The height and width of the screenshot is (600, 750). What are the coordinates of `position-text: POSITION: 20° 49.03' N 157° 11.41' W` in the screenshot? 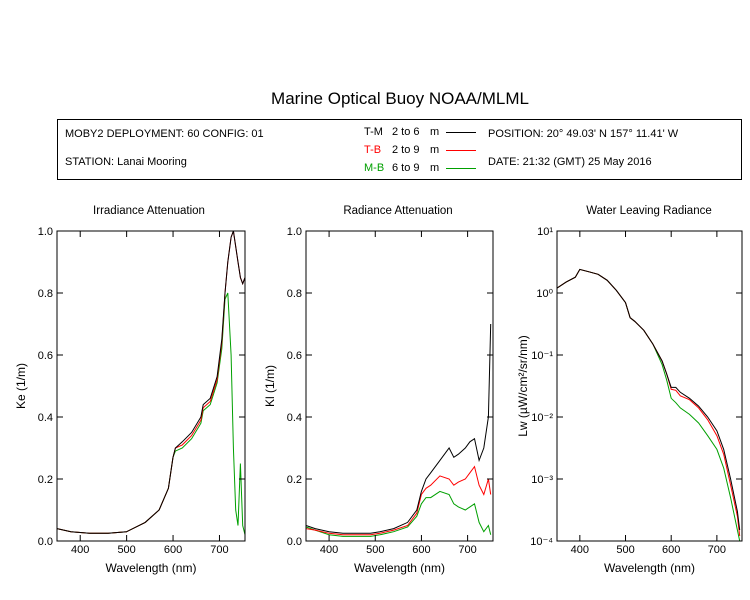 It's located at (583, 134).